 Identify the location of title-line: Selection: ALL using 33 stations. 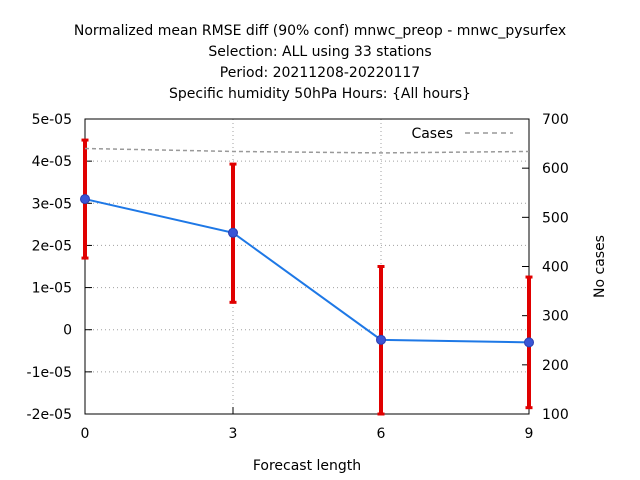
(319, 52).